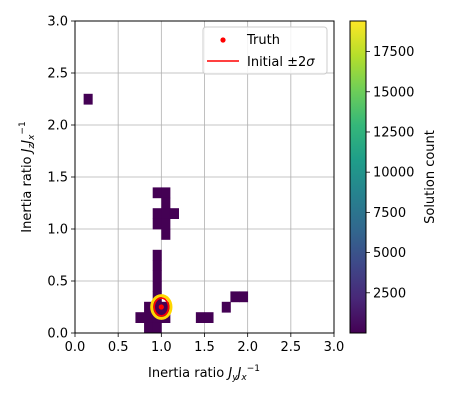  Describe the element at coordinates (57, 334) in the screenshot. I see `y-tick-label: 0.0` at that location.